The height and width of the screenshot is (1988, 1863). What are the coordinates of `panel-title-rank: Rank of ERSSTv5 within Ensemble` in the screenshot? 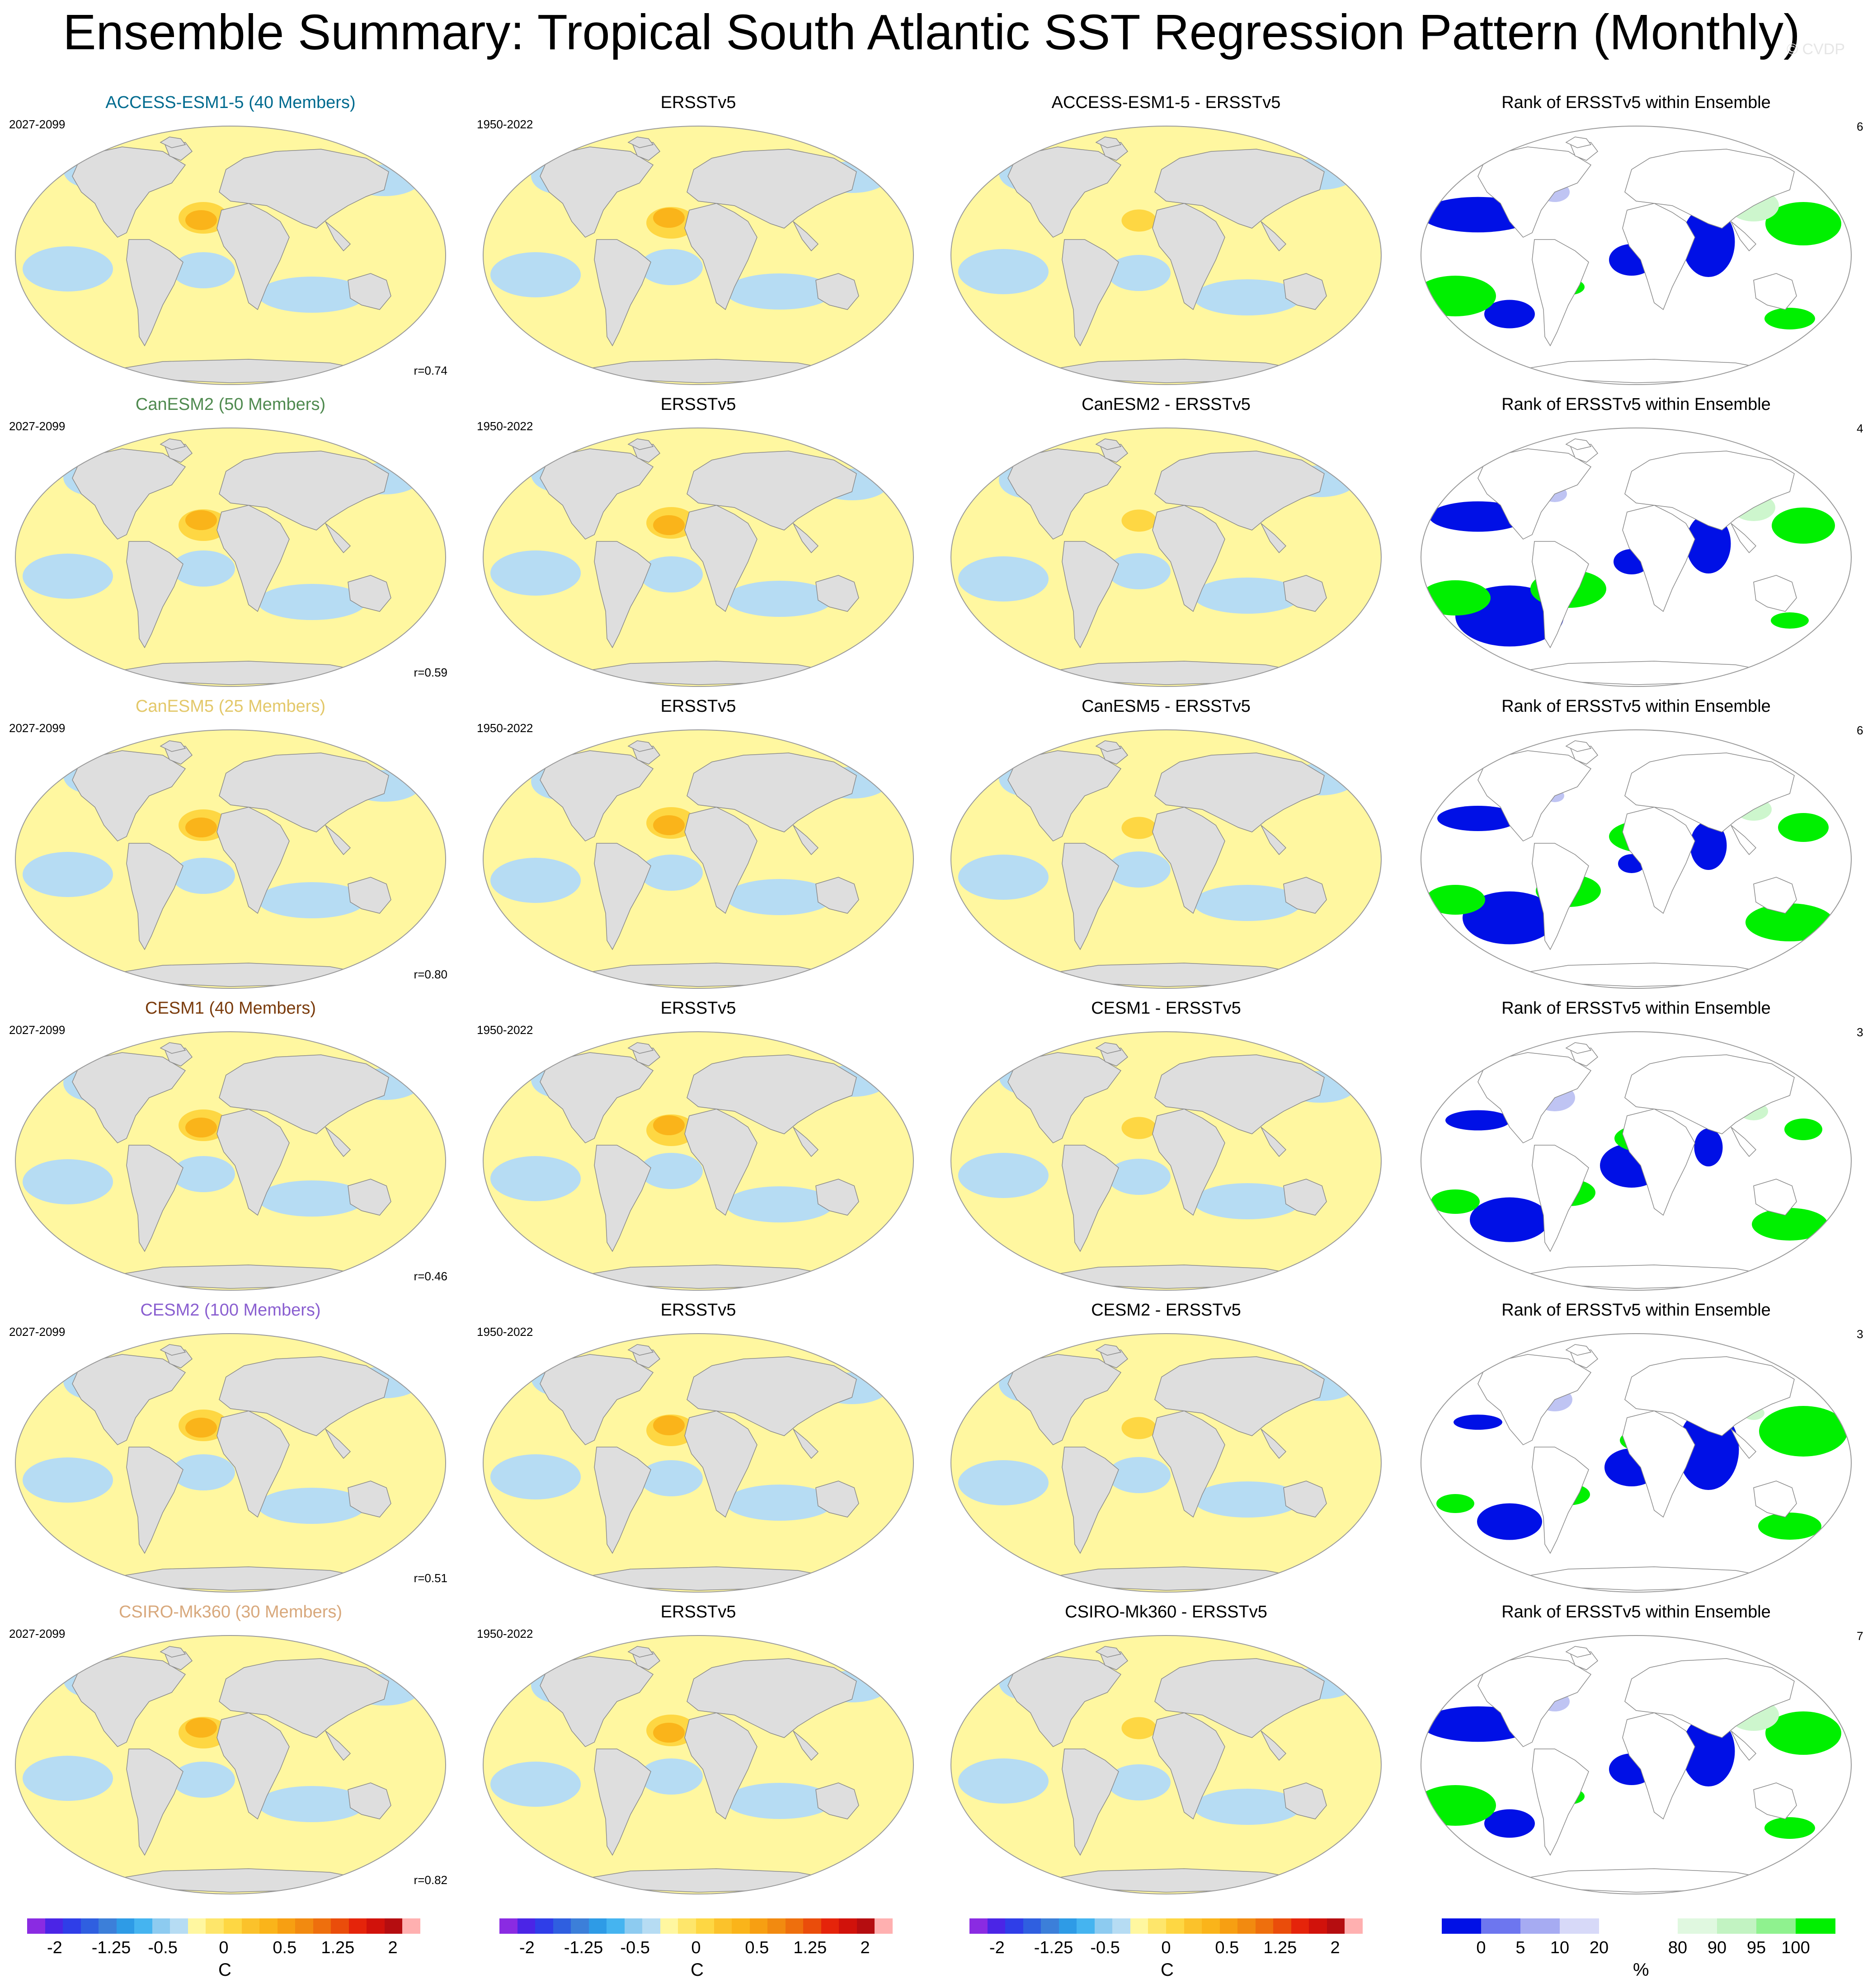 It's located at (1636, 1612).